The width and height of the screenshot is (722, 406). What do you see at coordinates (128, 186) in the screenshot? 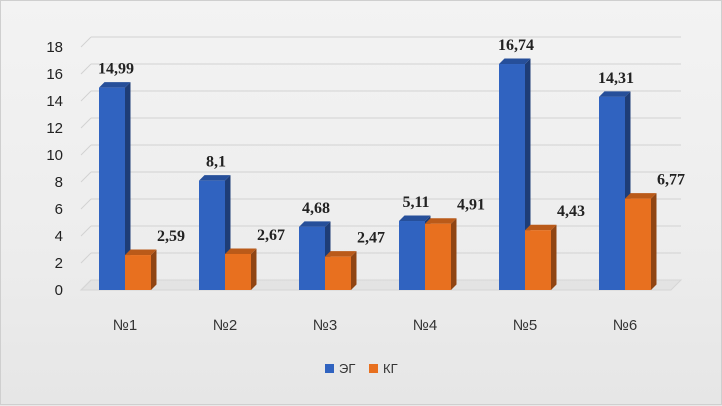
I see `bar-side-eg` at bounding box center [128, 186].